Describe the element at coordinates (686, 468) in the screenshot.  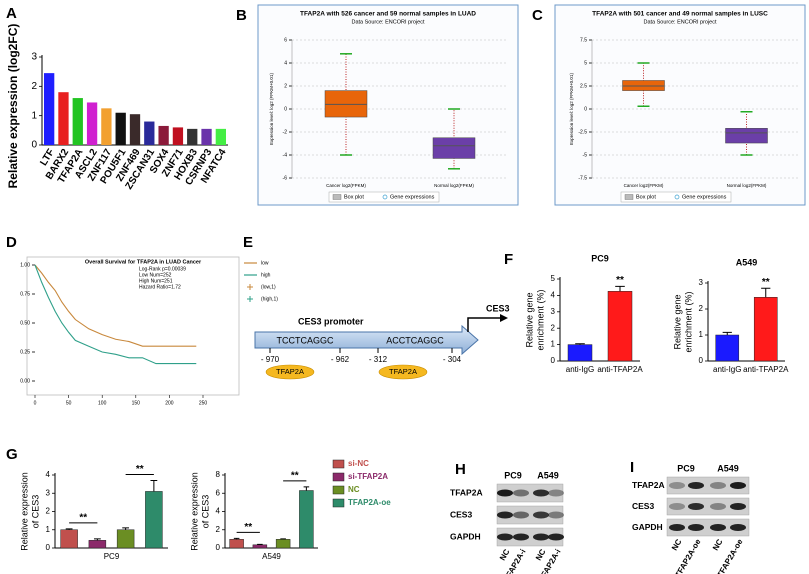
I see `cell-line-label: PC9` at that location.